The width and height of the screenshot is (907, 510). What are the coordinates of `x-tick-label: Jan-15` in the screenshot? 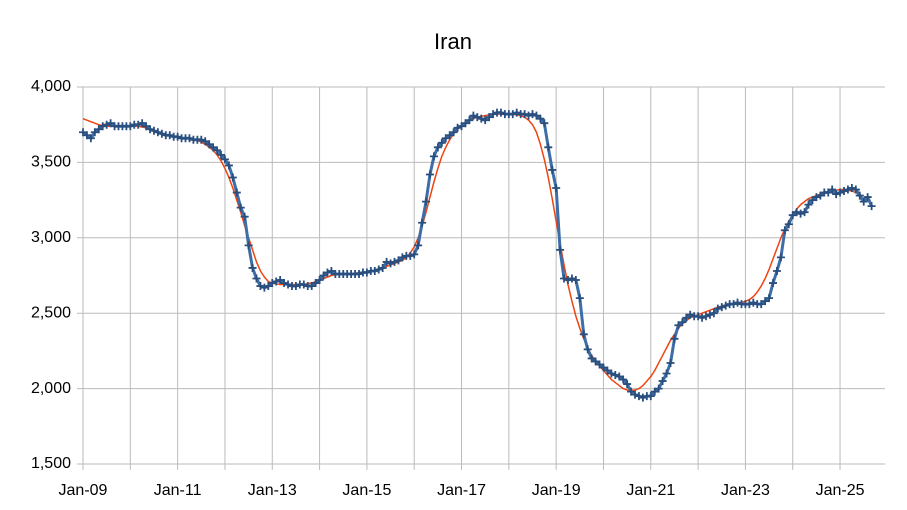 It's located at (366, 490).